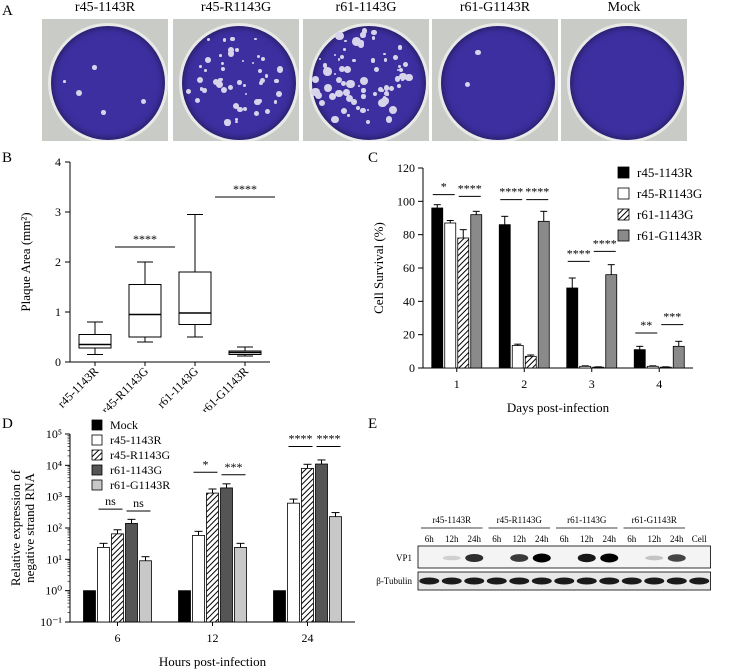 The width and height of the screenshot is (735, 672). Describe the element at coordinates (54, 434) in the screenshot. I see `y-tick-label: 10⁵` at that location.